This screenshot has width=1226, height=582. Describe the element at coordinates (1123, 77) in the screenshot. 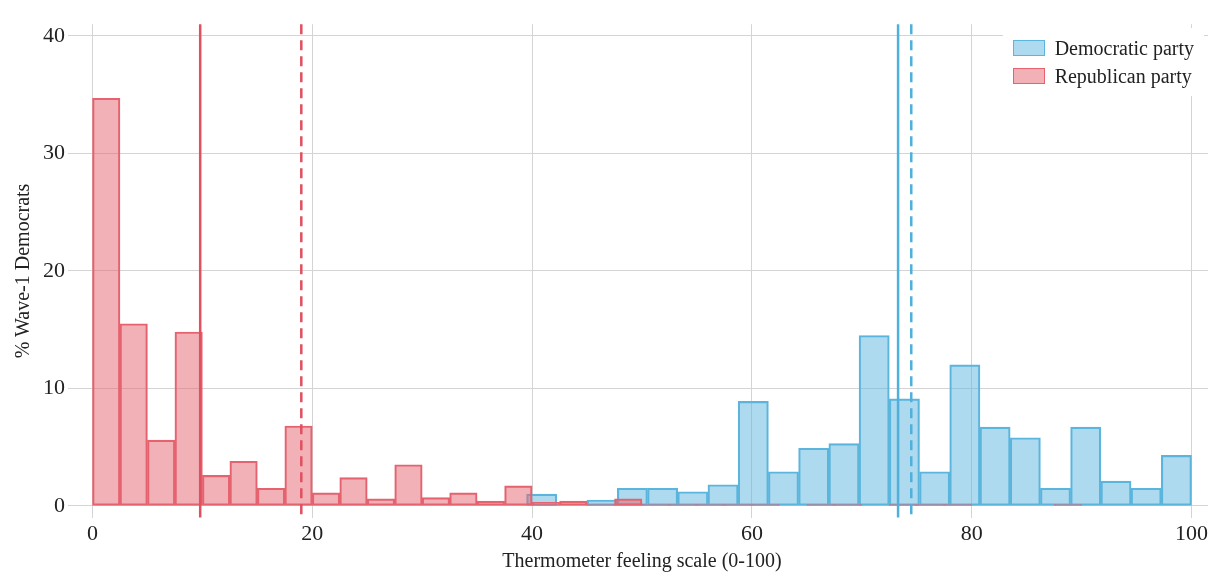

I see `legend-label: Republican party` at that location.